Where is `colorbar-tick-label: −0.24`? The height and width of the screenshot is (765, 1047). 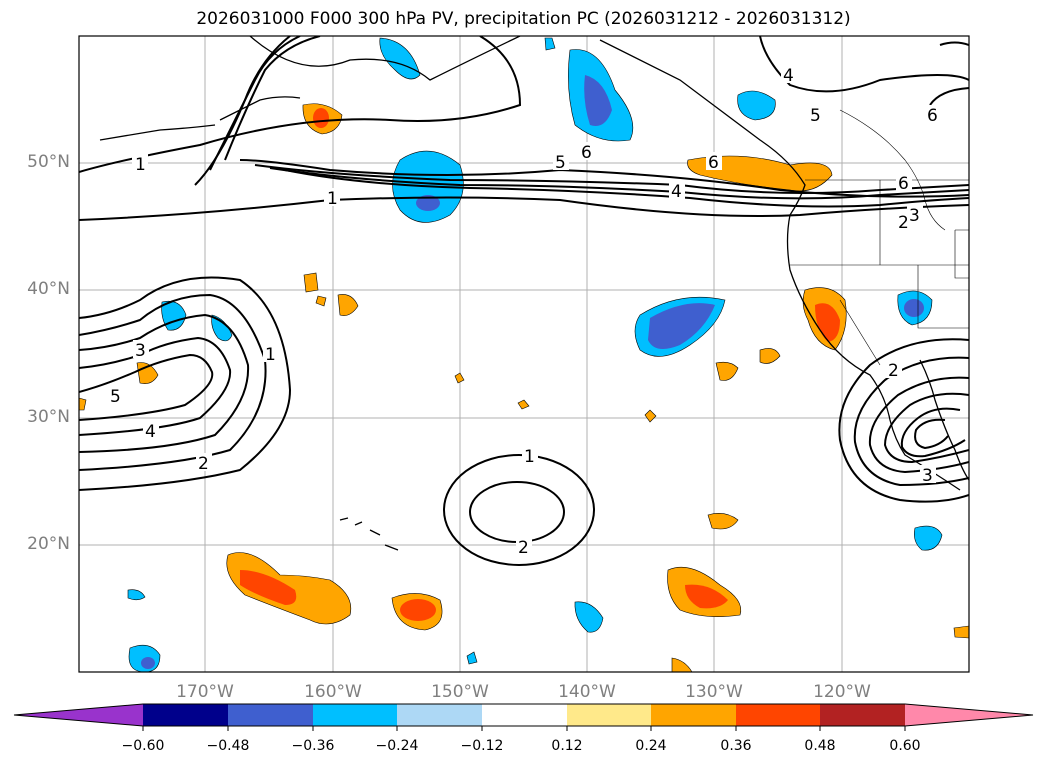 colorbar-tick-label: −0.24 is located at coordinates (397, 746).